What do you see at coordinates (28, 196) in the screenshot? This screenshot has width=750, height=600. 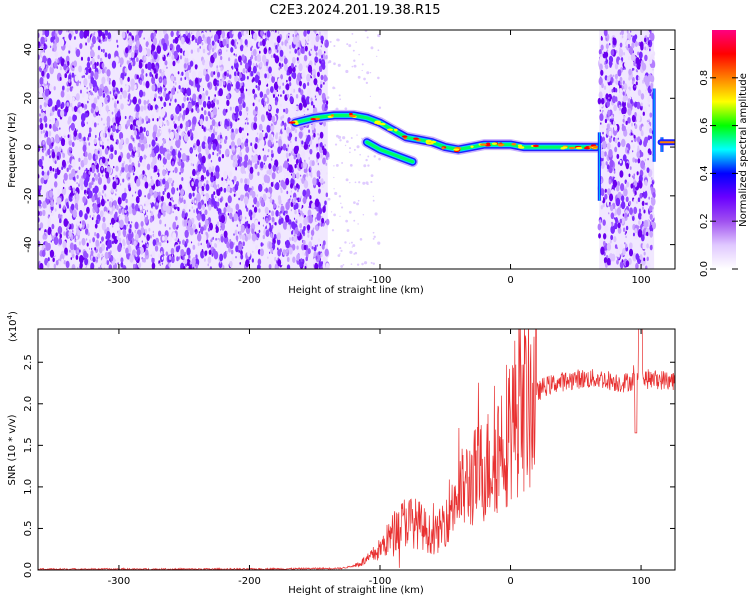 I see `y-tick-label: -20` at bounding box center [28, 196].